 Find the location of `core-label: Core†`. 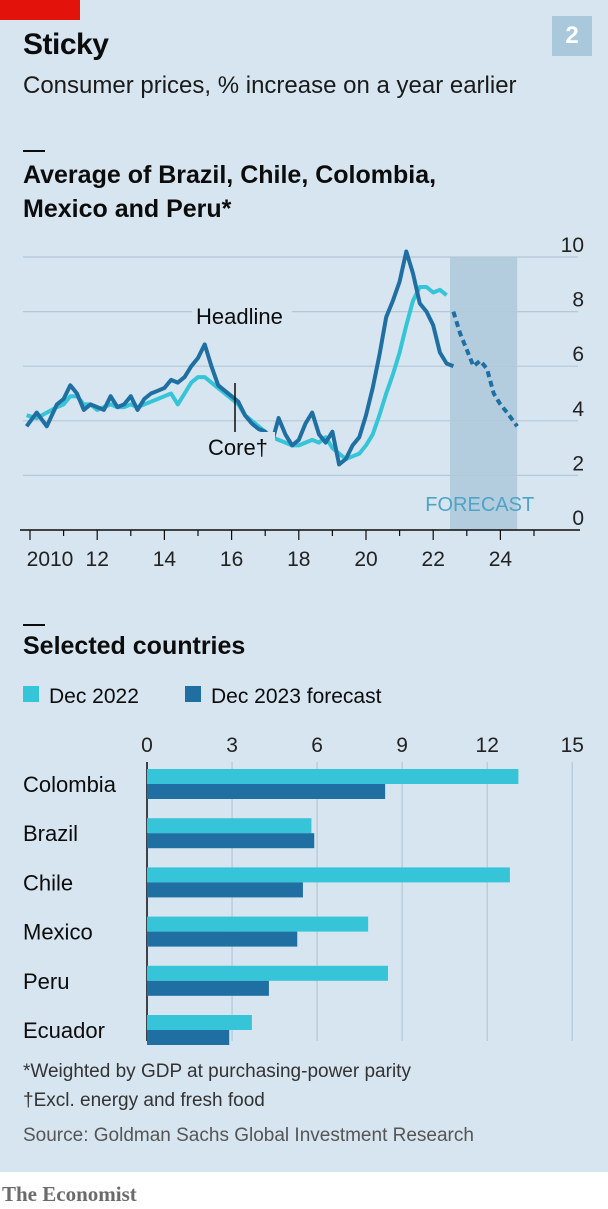

core-label: Core† is located at coordinates (238, 447).